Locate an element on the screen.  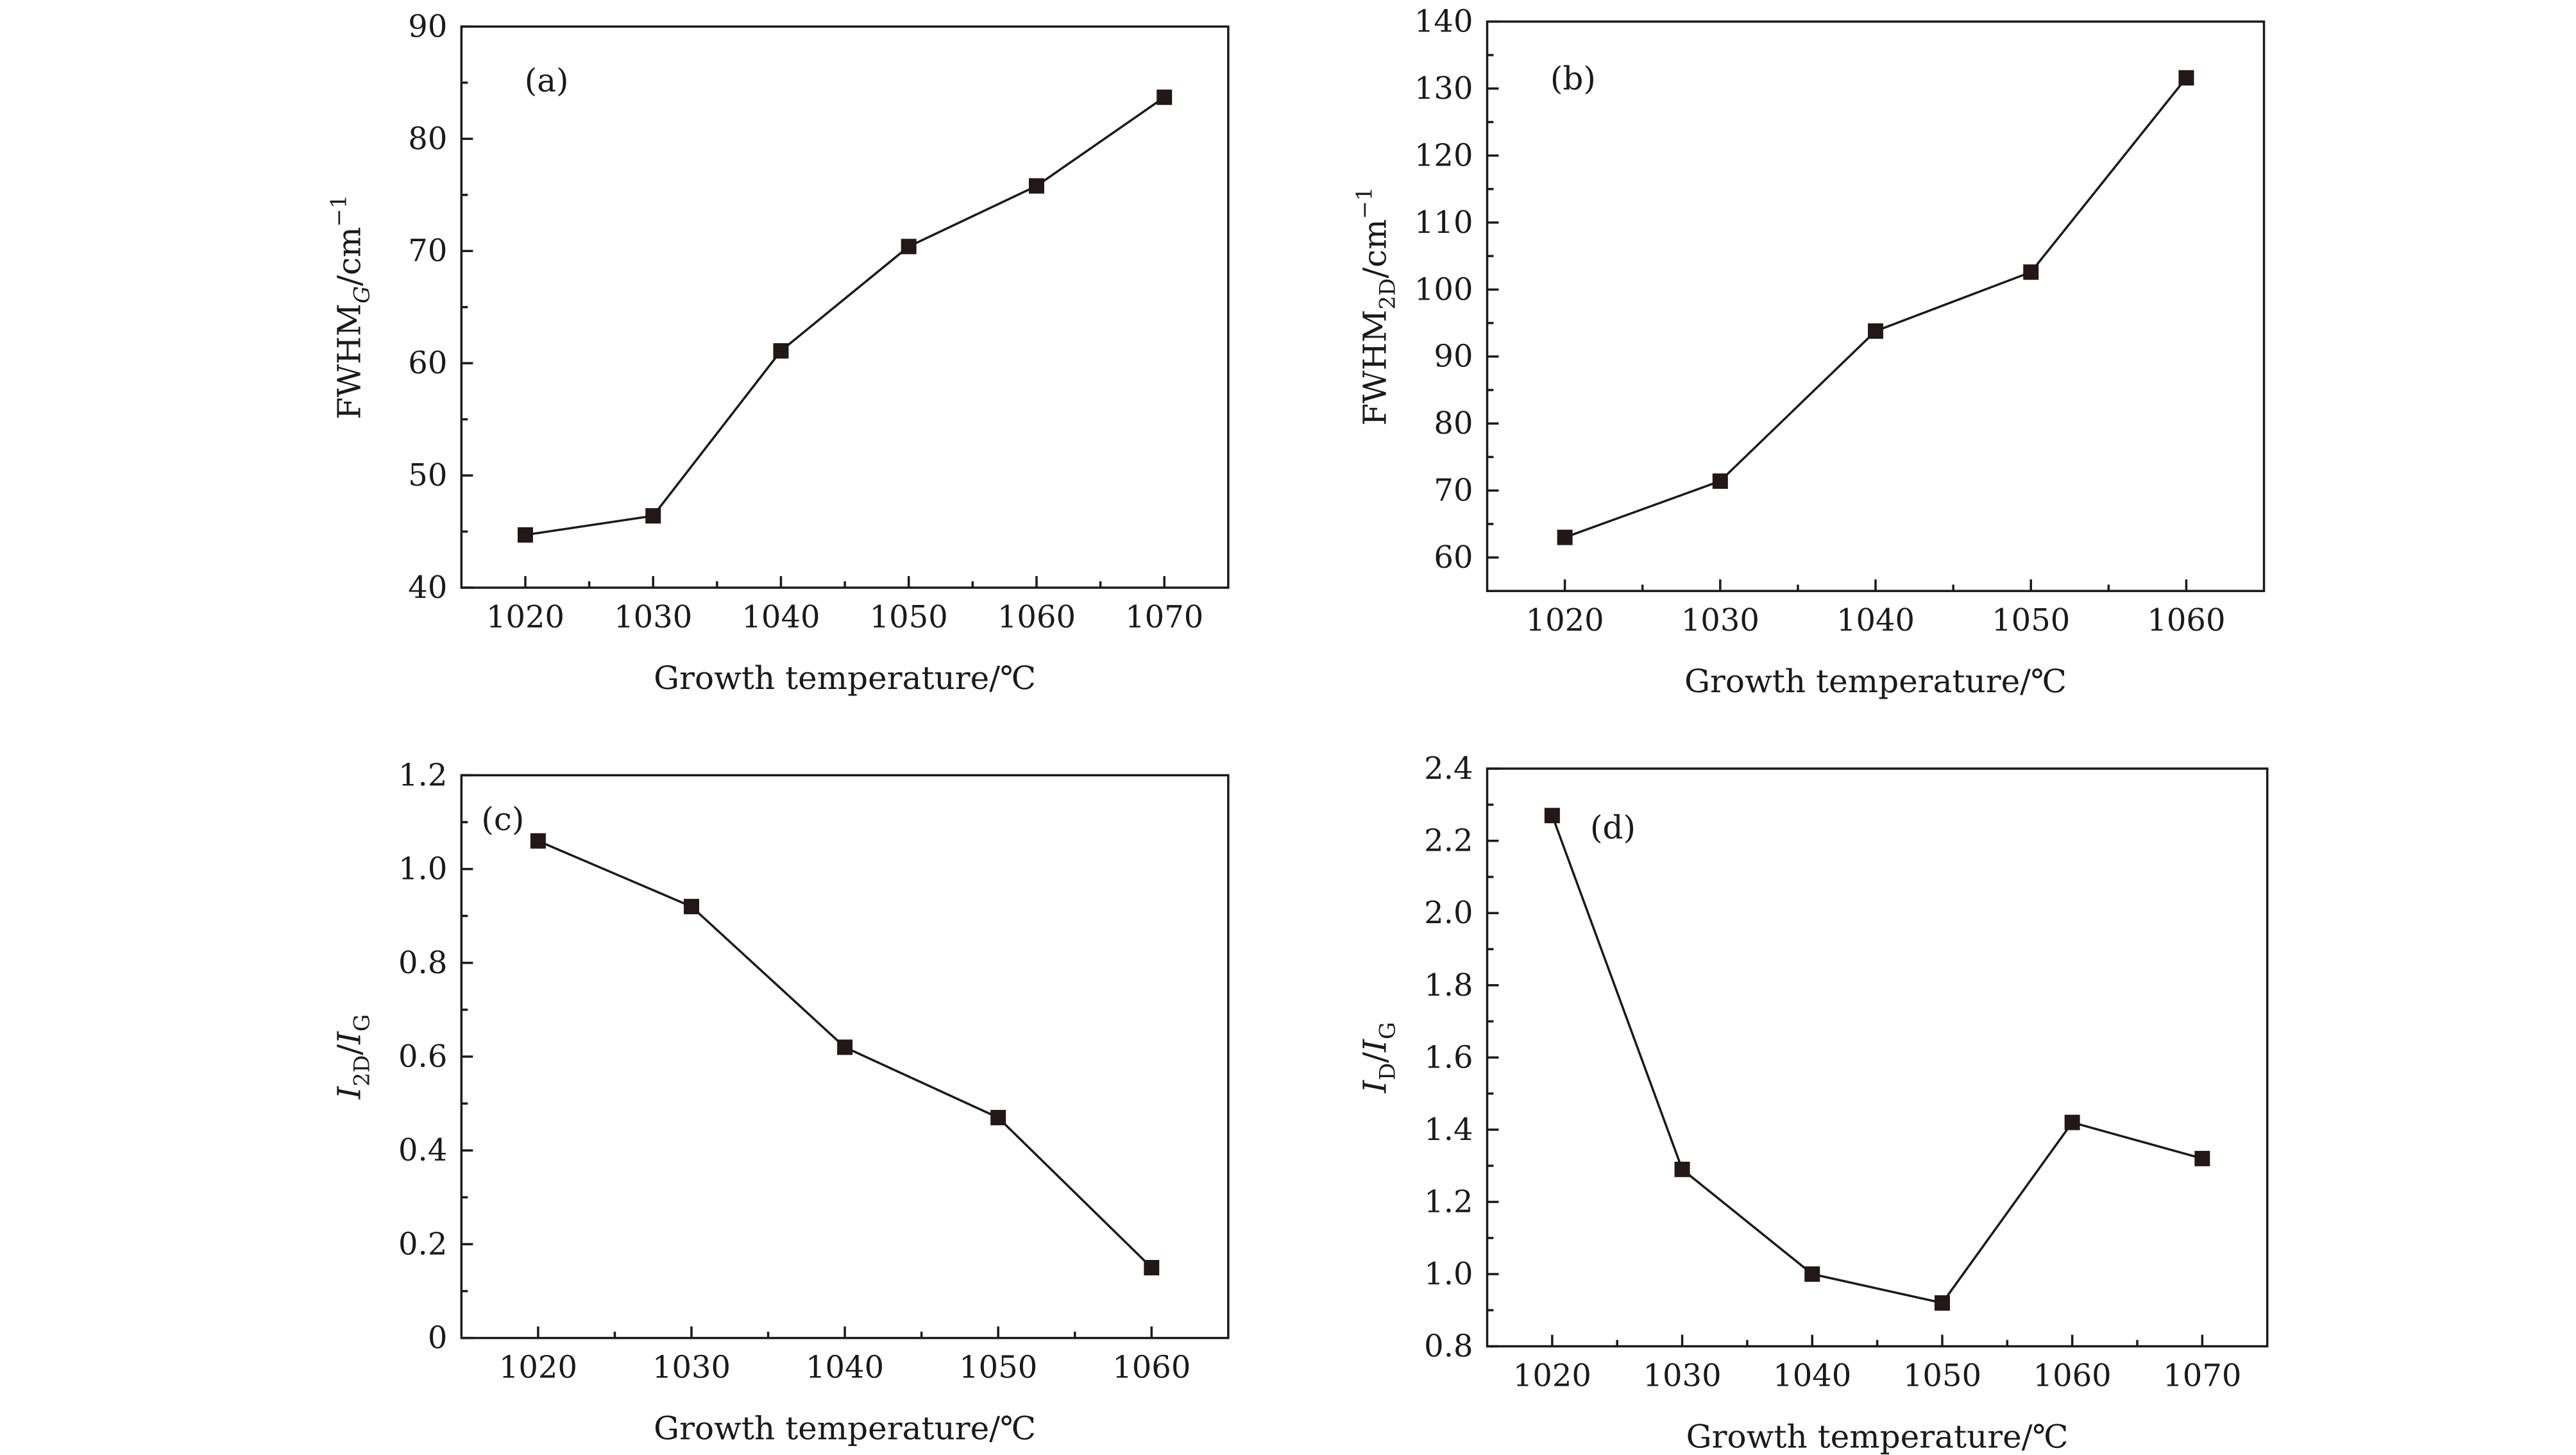
y-tick-label: 140 is located at coordinates (1443, 22).